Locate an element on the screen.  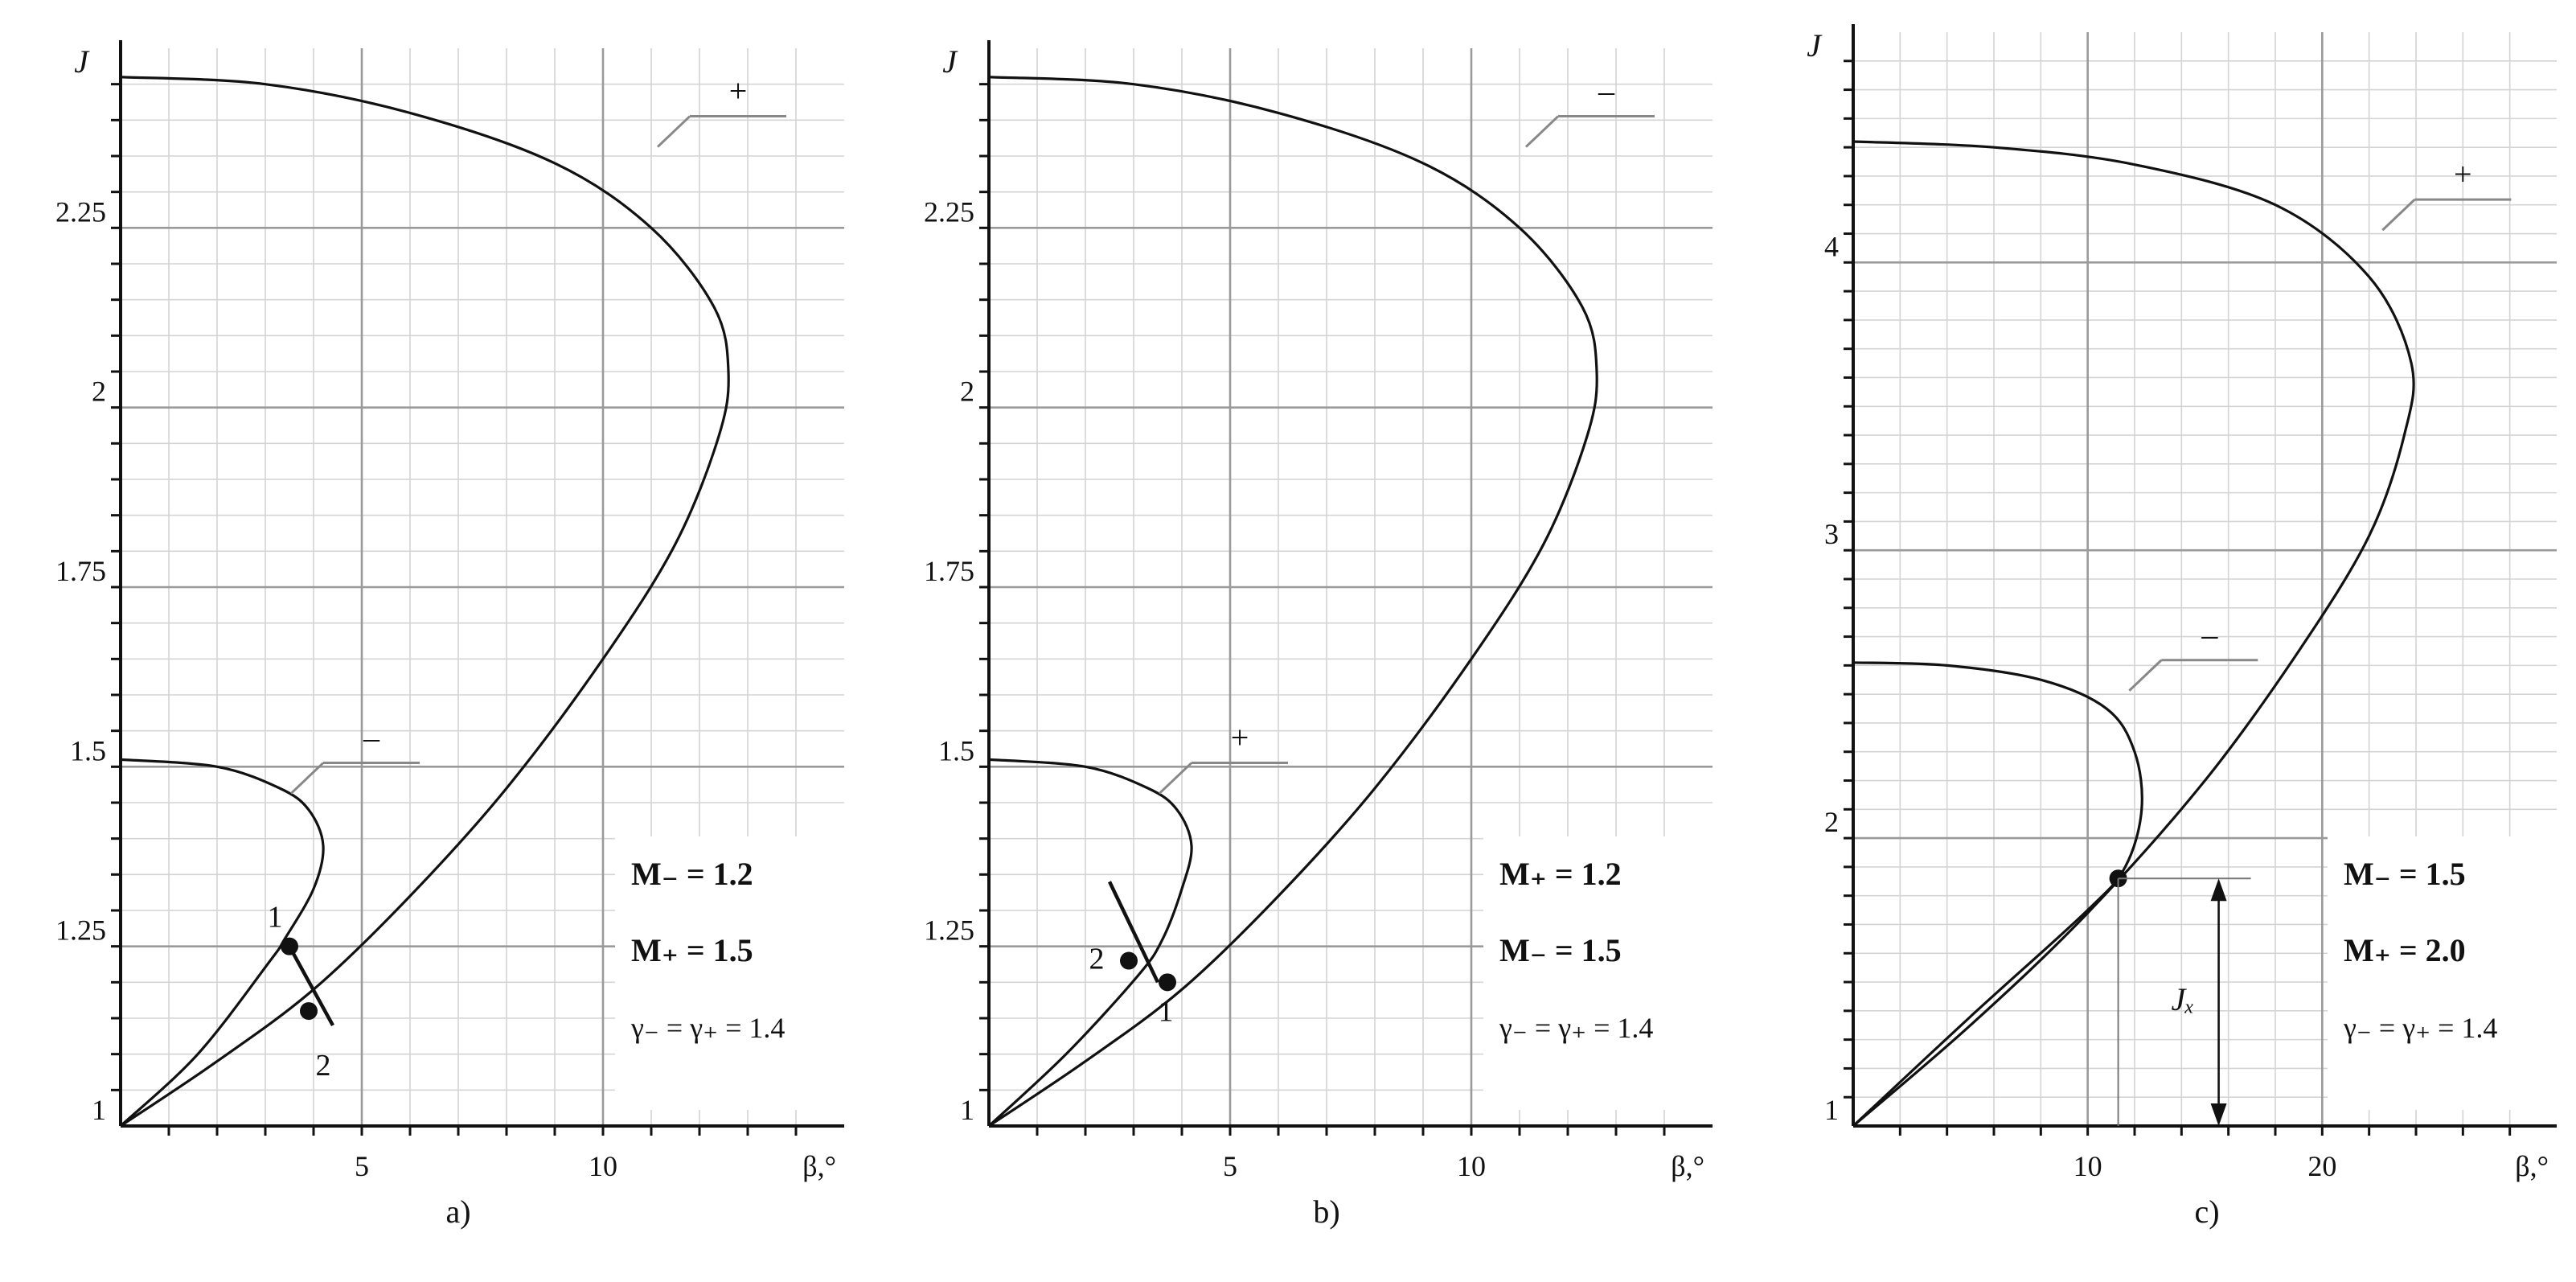
jx-label: Jₓ is located at coordinates (2182, 999).